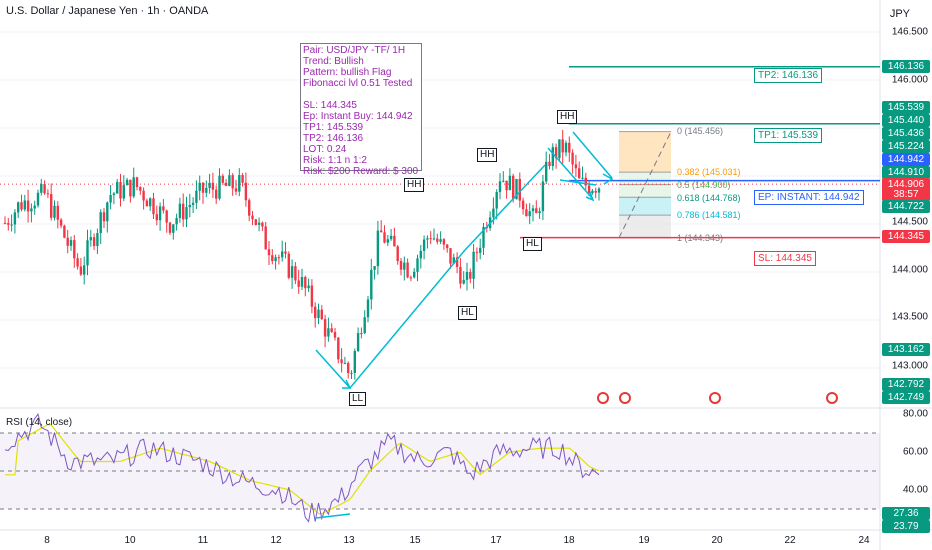 The width and height of the screenshot is (932, 550). I want to click on info-line: Pair: USD/JPY -TF/ 1H, so click(354, 50).